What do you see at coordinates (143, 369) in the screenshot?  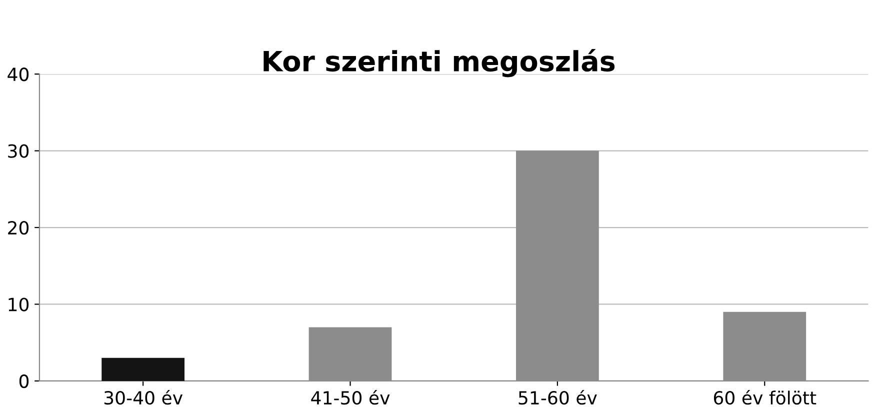 I see `bar` at bounding box center [143, 369].